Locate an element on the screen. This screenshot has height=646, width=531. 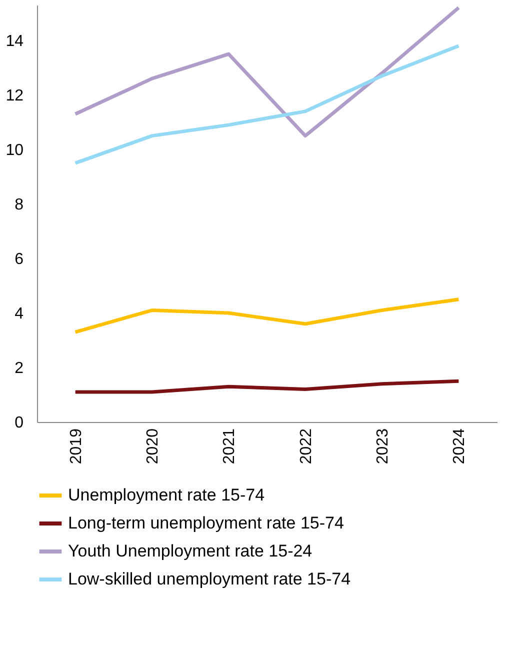
y-tick-label: 14 is located at coordinates (15, 41).